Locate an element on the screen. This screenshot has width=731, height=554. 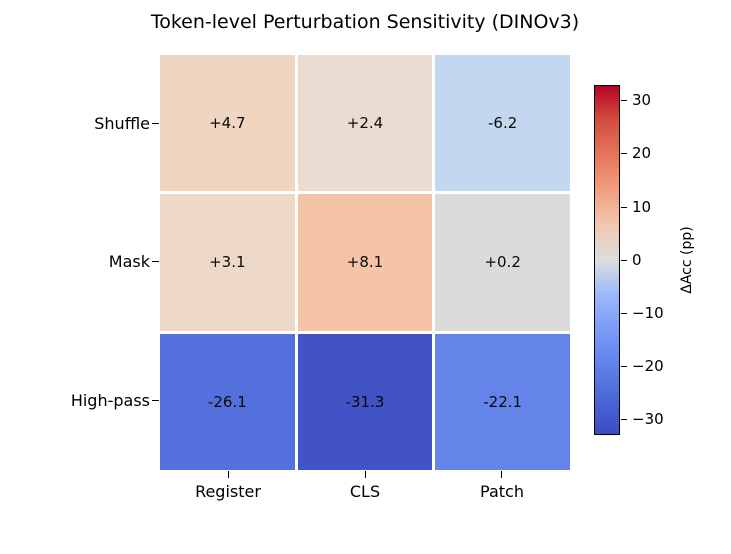
colorbar-tick-label: 30 is located at coordinates (642, 100).